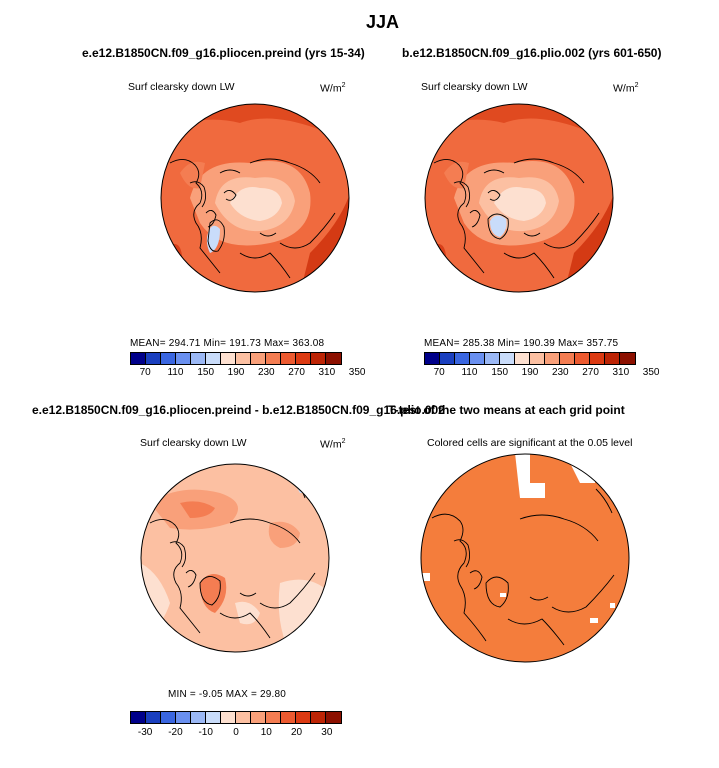 The image size is (719, 768). I want to click on panel-2-colorbar-ticks: 70 110 150 190 230 270 310 350, so click(359, 373).